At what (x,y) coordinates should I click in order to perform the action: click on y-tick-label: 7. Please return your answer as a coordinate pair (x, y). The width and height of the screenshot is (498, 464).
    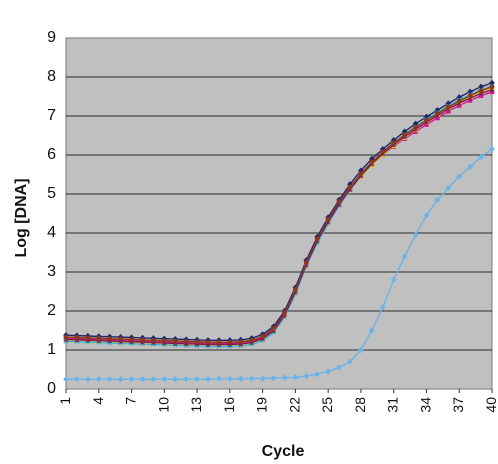
    Looking at the image, I should click on (51, 115).